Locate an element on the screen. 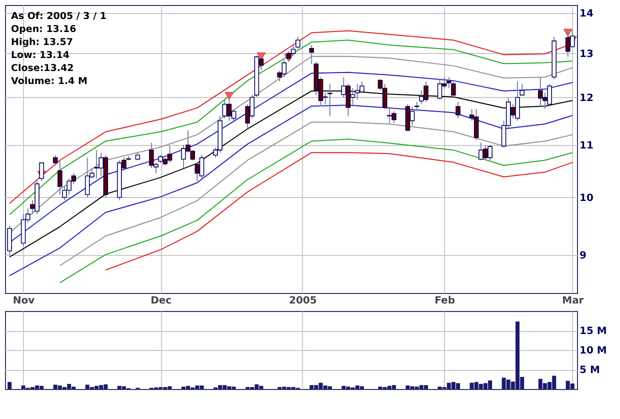 The height and width of the screenshot is (419, 620). x-tick-label: Nov is located at coordinates (24, 301).